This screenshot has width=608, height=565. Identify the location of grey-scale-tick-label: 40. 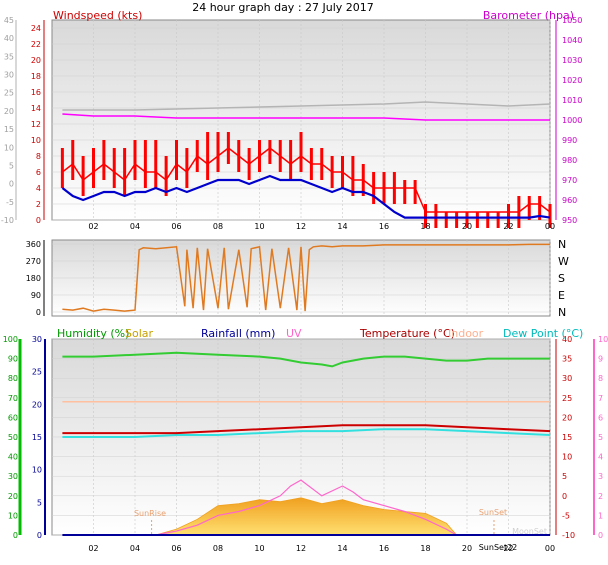
(9, 38).